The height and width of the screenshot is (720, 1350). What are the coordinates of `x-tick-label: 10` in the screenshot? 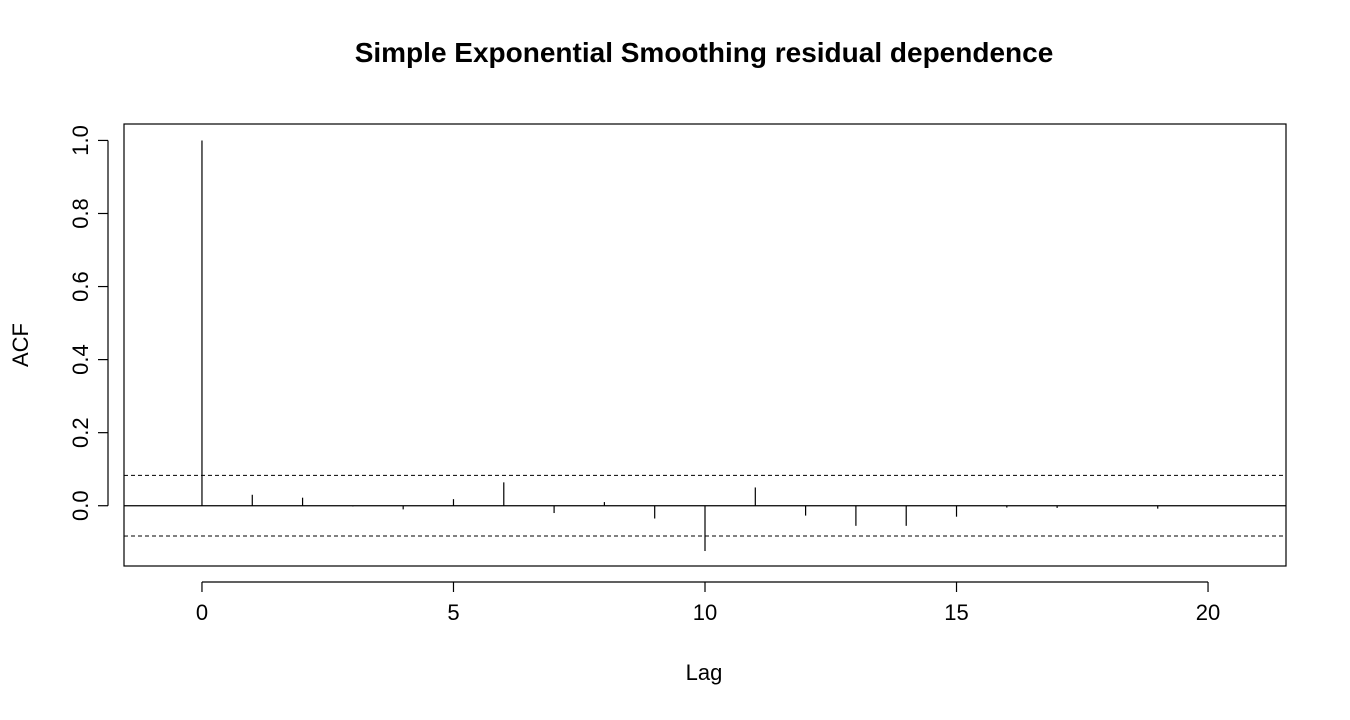 It's located at (705, 612).